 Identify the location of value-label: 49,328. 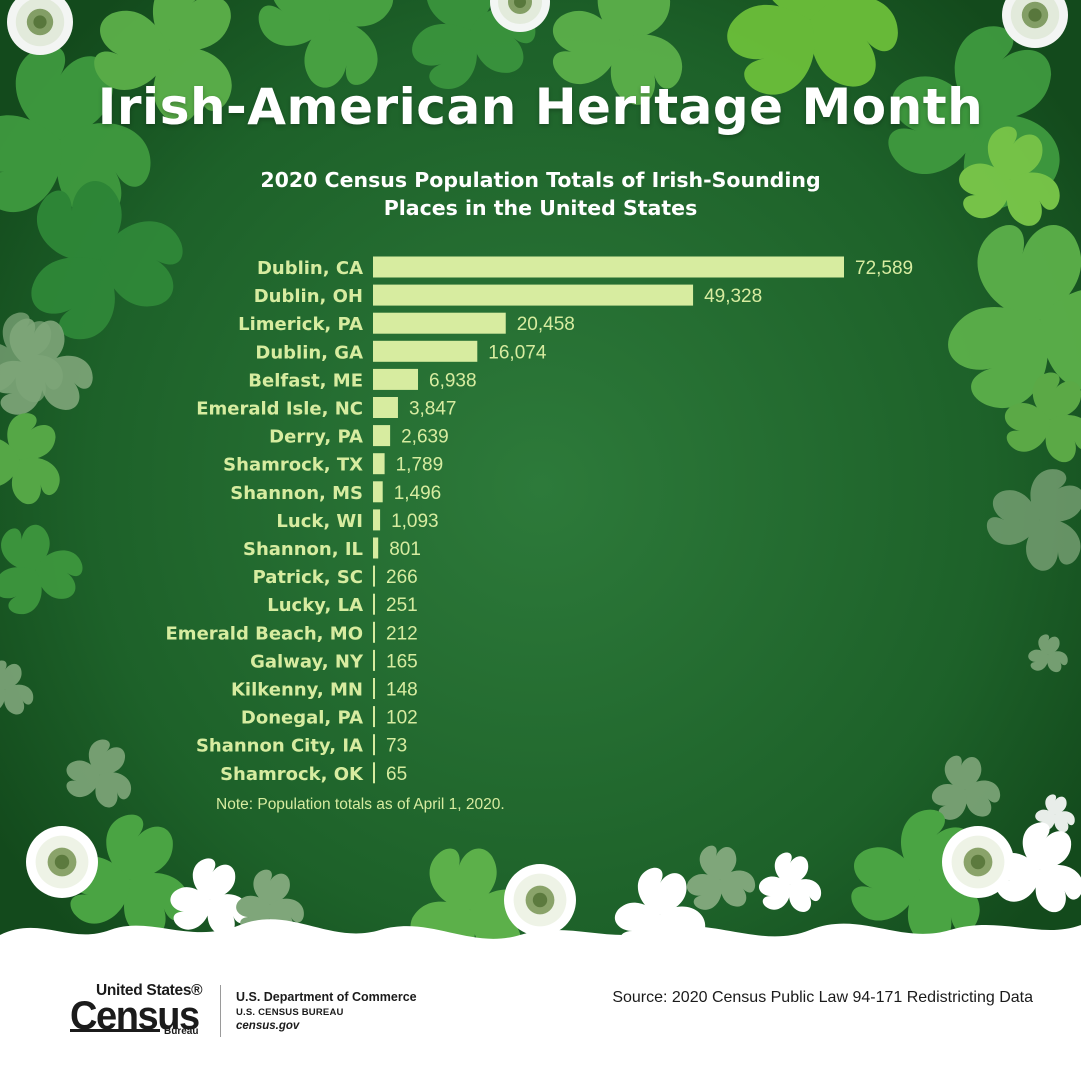
(733, 296).